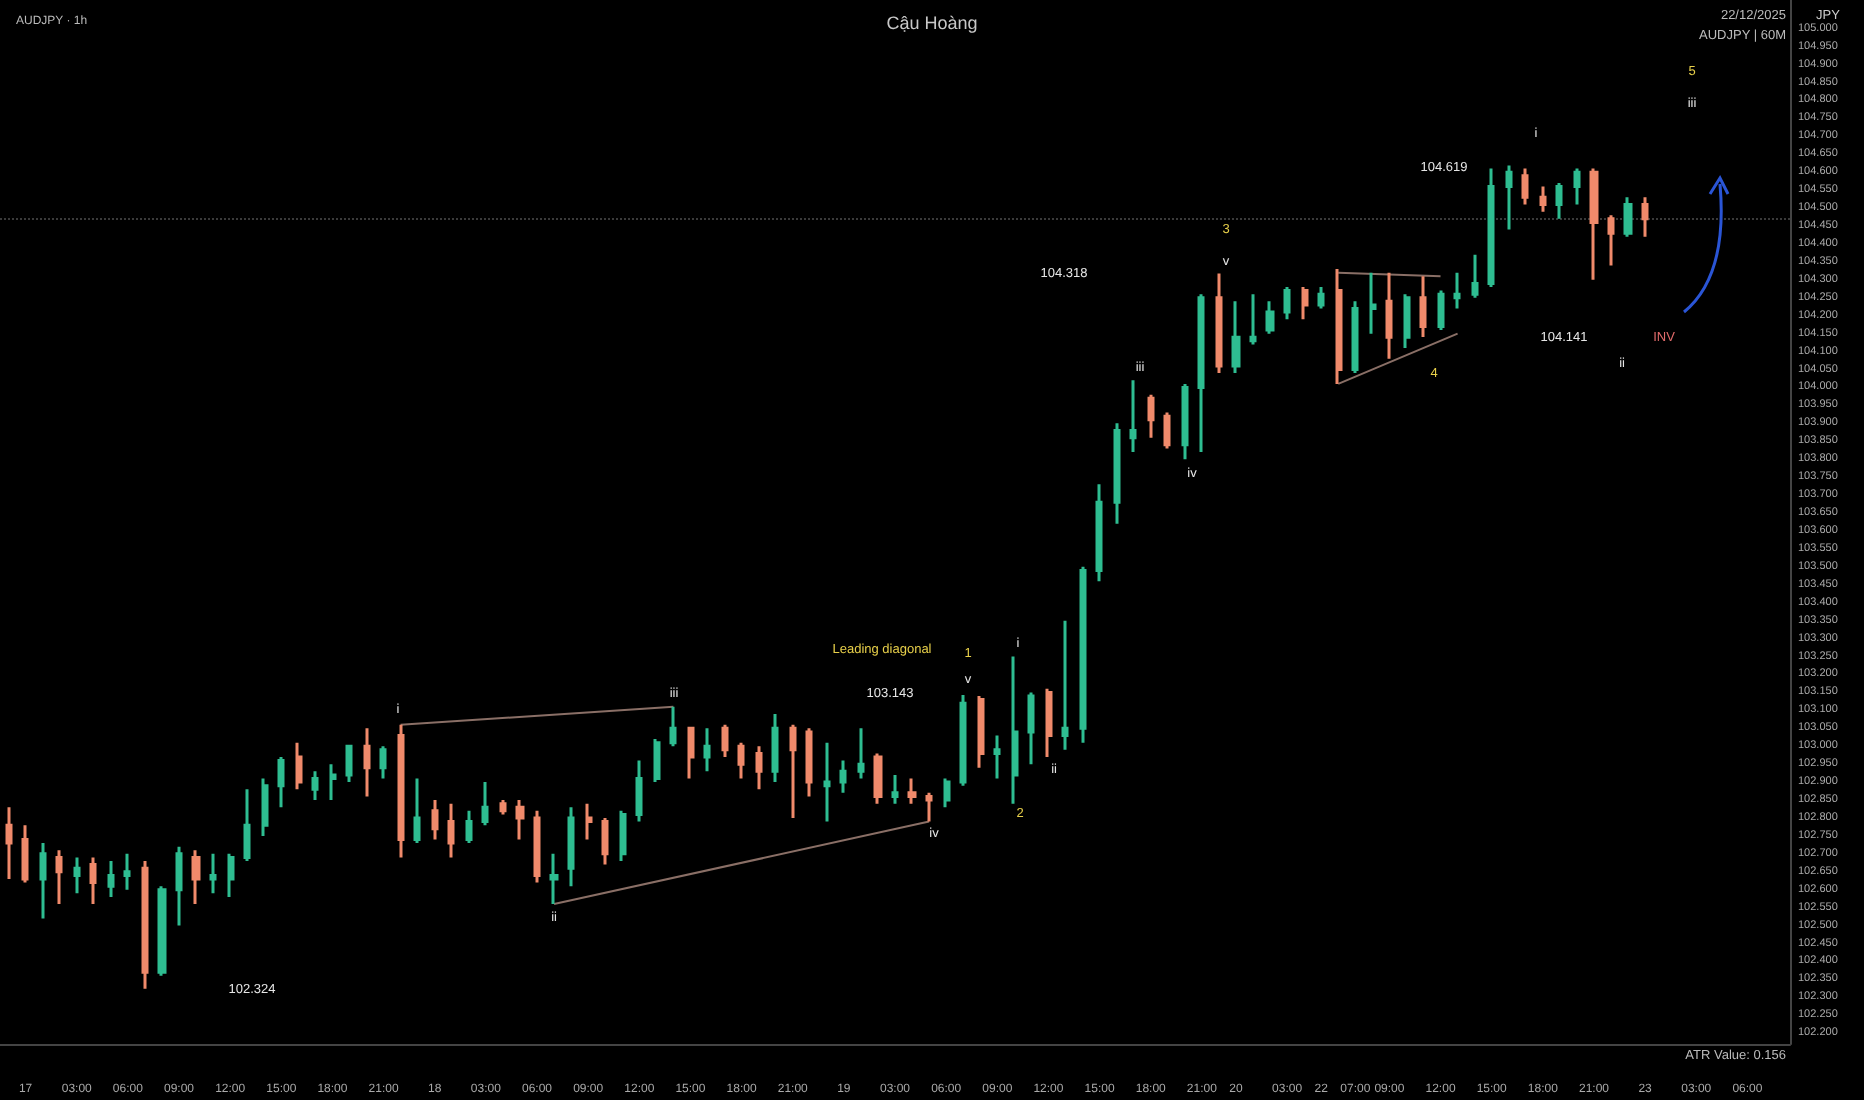 This screenshot has width=1864, height=1100. I want to click on text: Cậu Hoàng, so click(932, 23).